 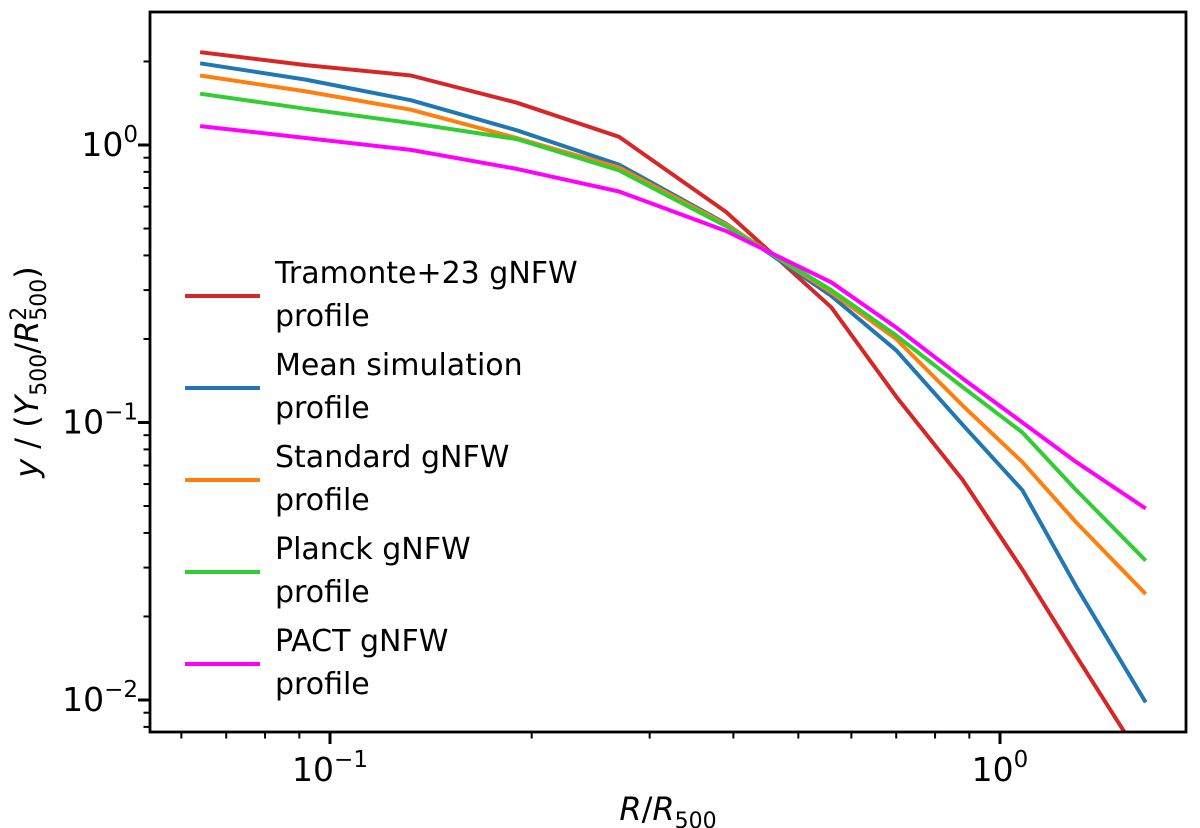 I want to click on x-tick-label: 10⁰, so click(x=1000, y=768).